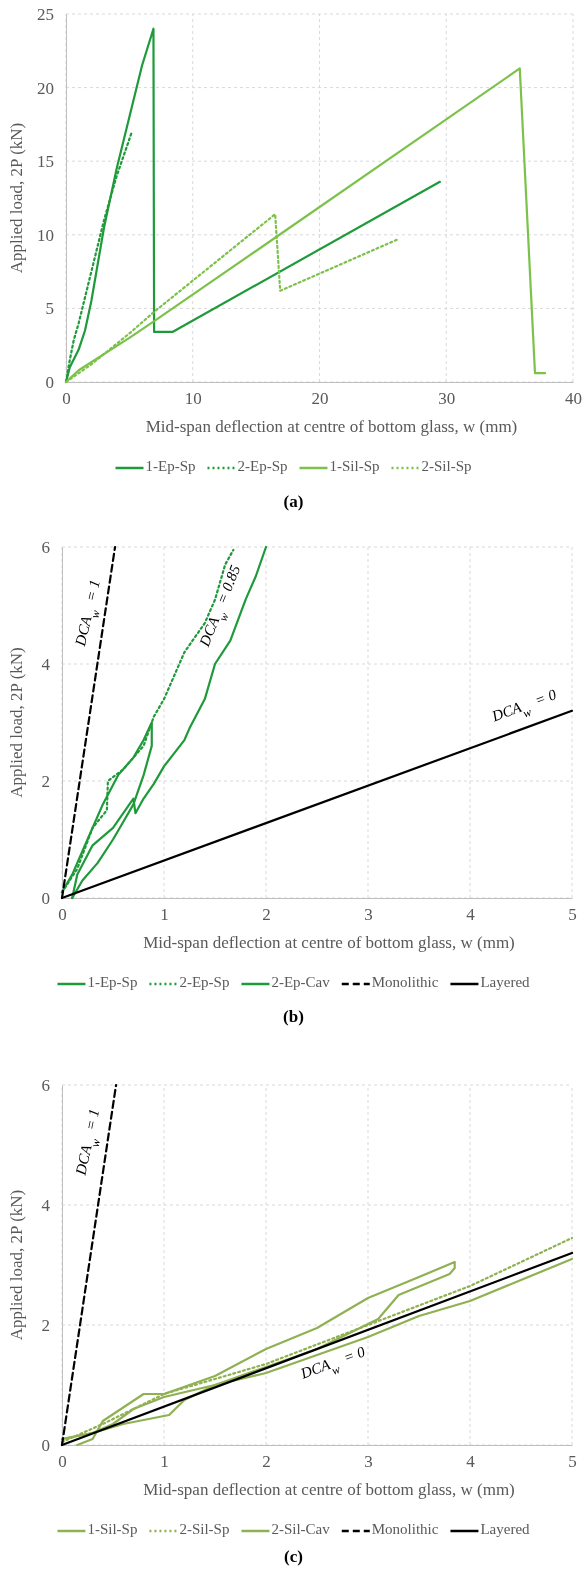 This screenshot has height=1580, width=587. I want to click on y-tick-label: 20, so click(45, 88).